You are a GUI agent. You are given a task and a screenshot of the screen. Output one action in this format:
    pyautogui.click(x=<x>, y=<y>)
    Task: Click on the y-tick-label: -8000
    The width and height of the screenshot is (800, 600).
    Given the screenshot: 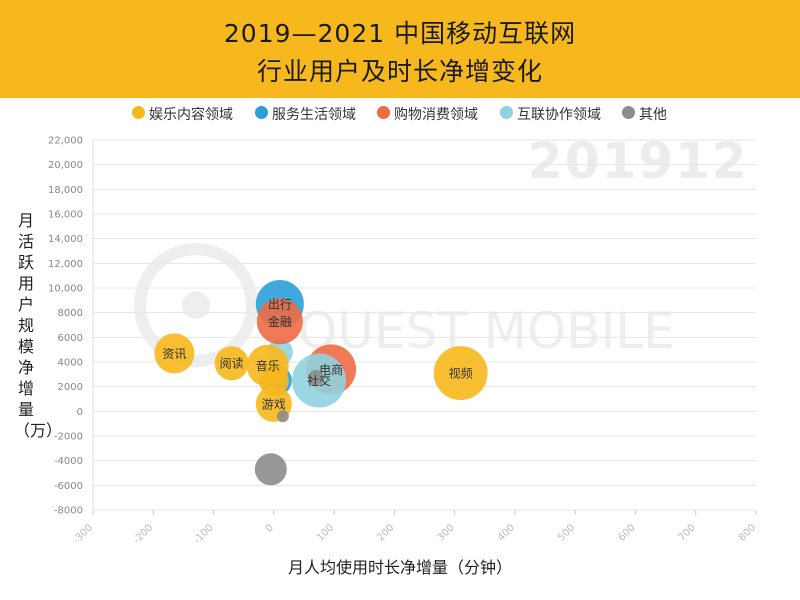 What is the action you would take?
    pyautogui.click(x=68, y=511)
    